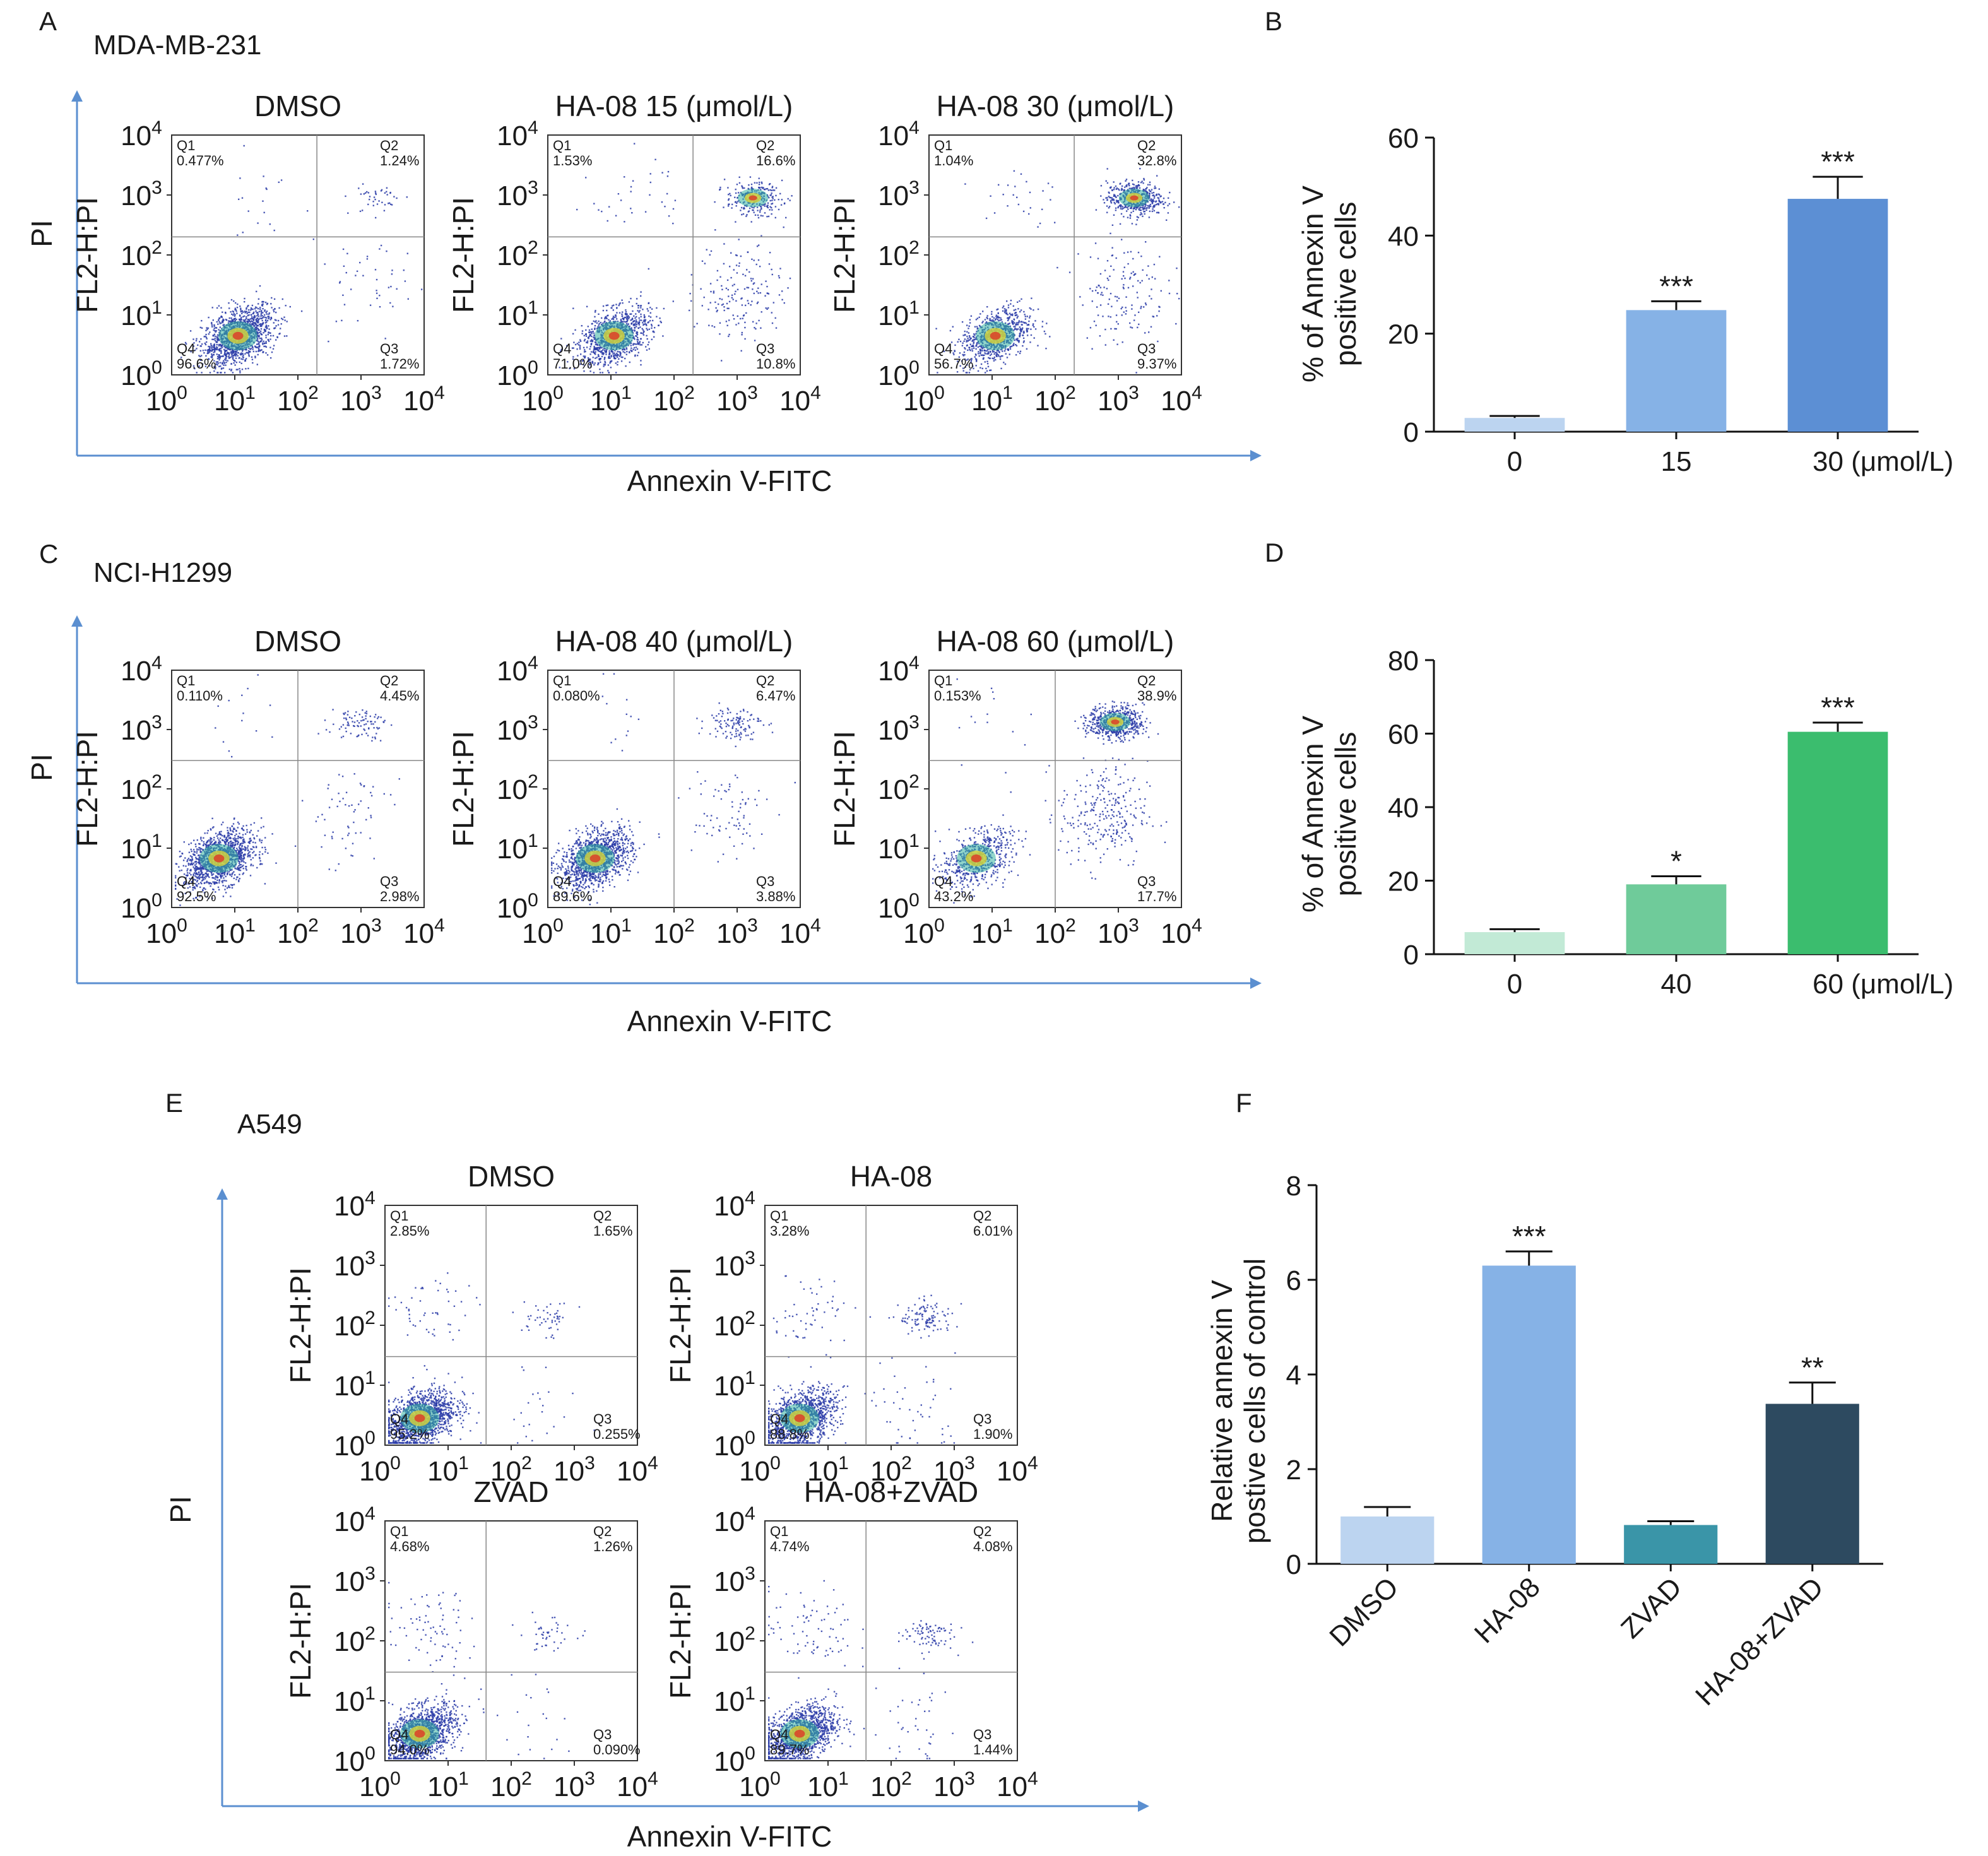 The width and height of the screenshot is (1988, 1856). I want to click on x-tick-label: 102, so click(1055, 399).